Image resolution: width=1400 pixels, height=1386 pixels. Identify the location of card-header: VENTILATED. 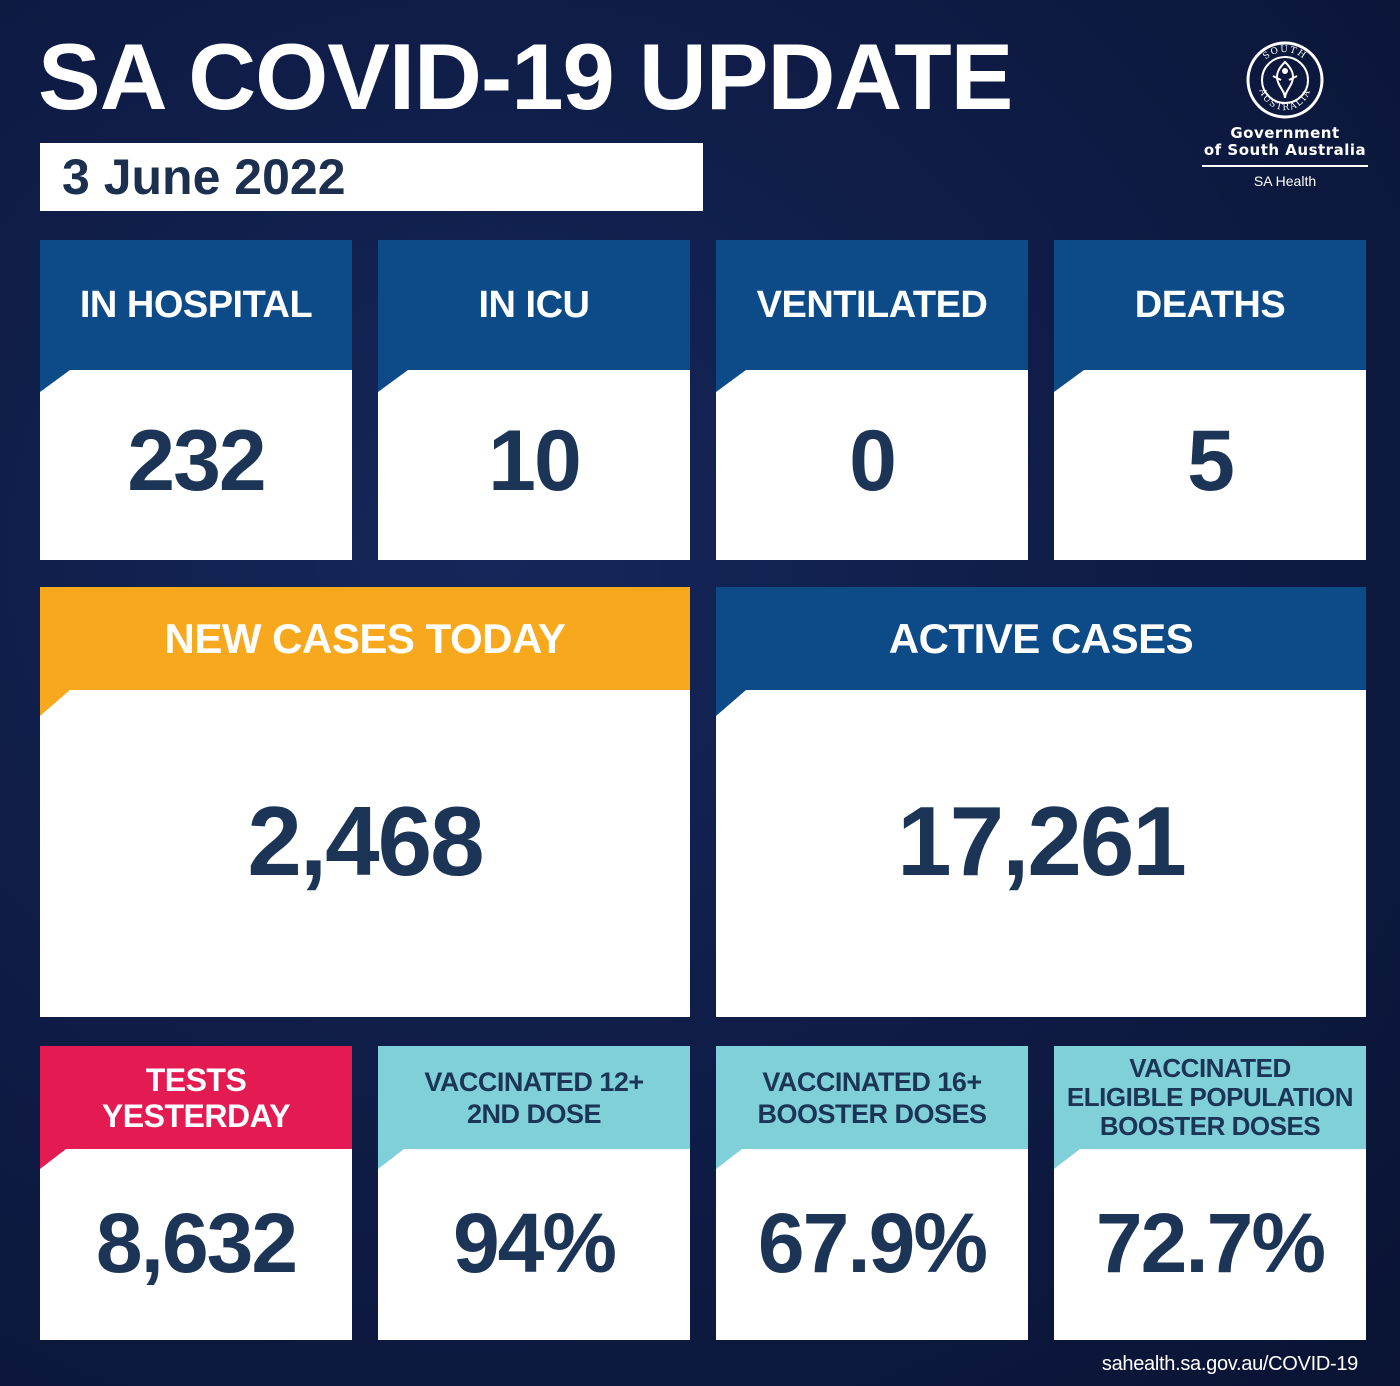
(872, 305).